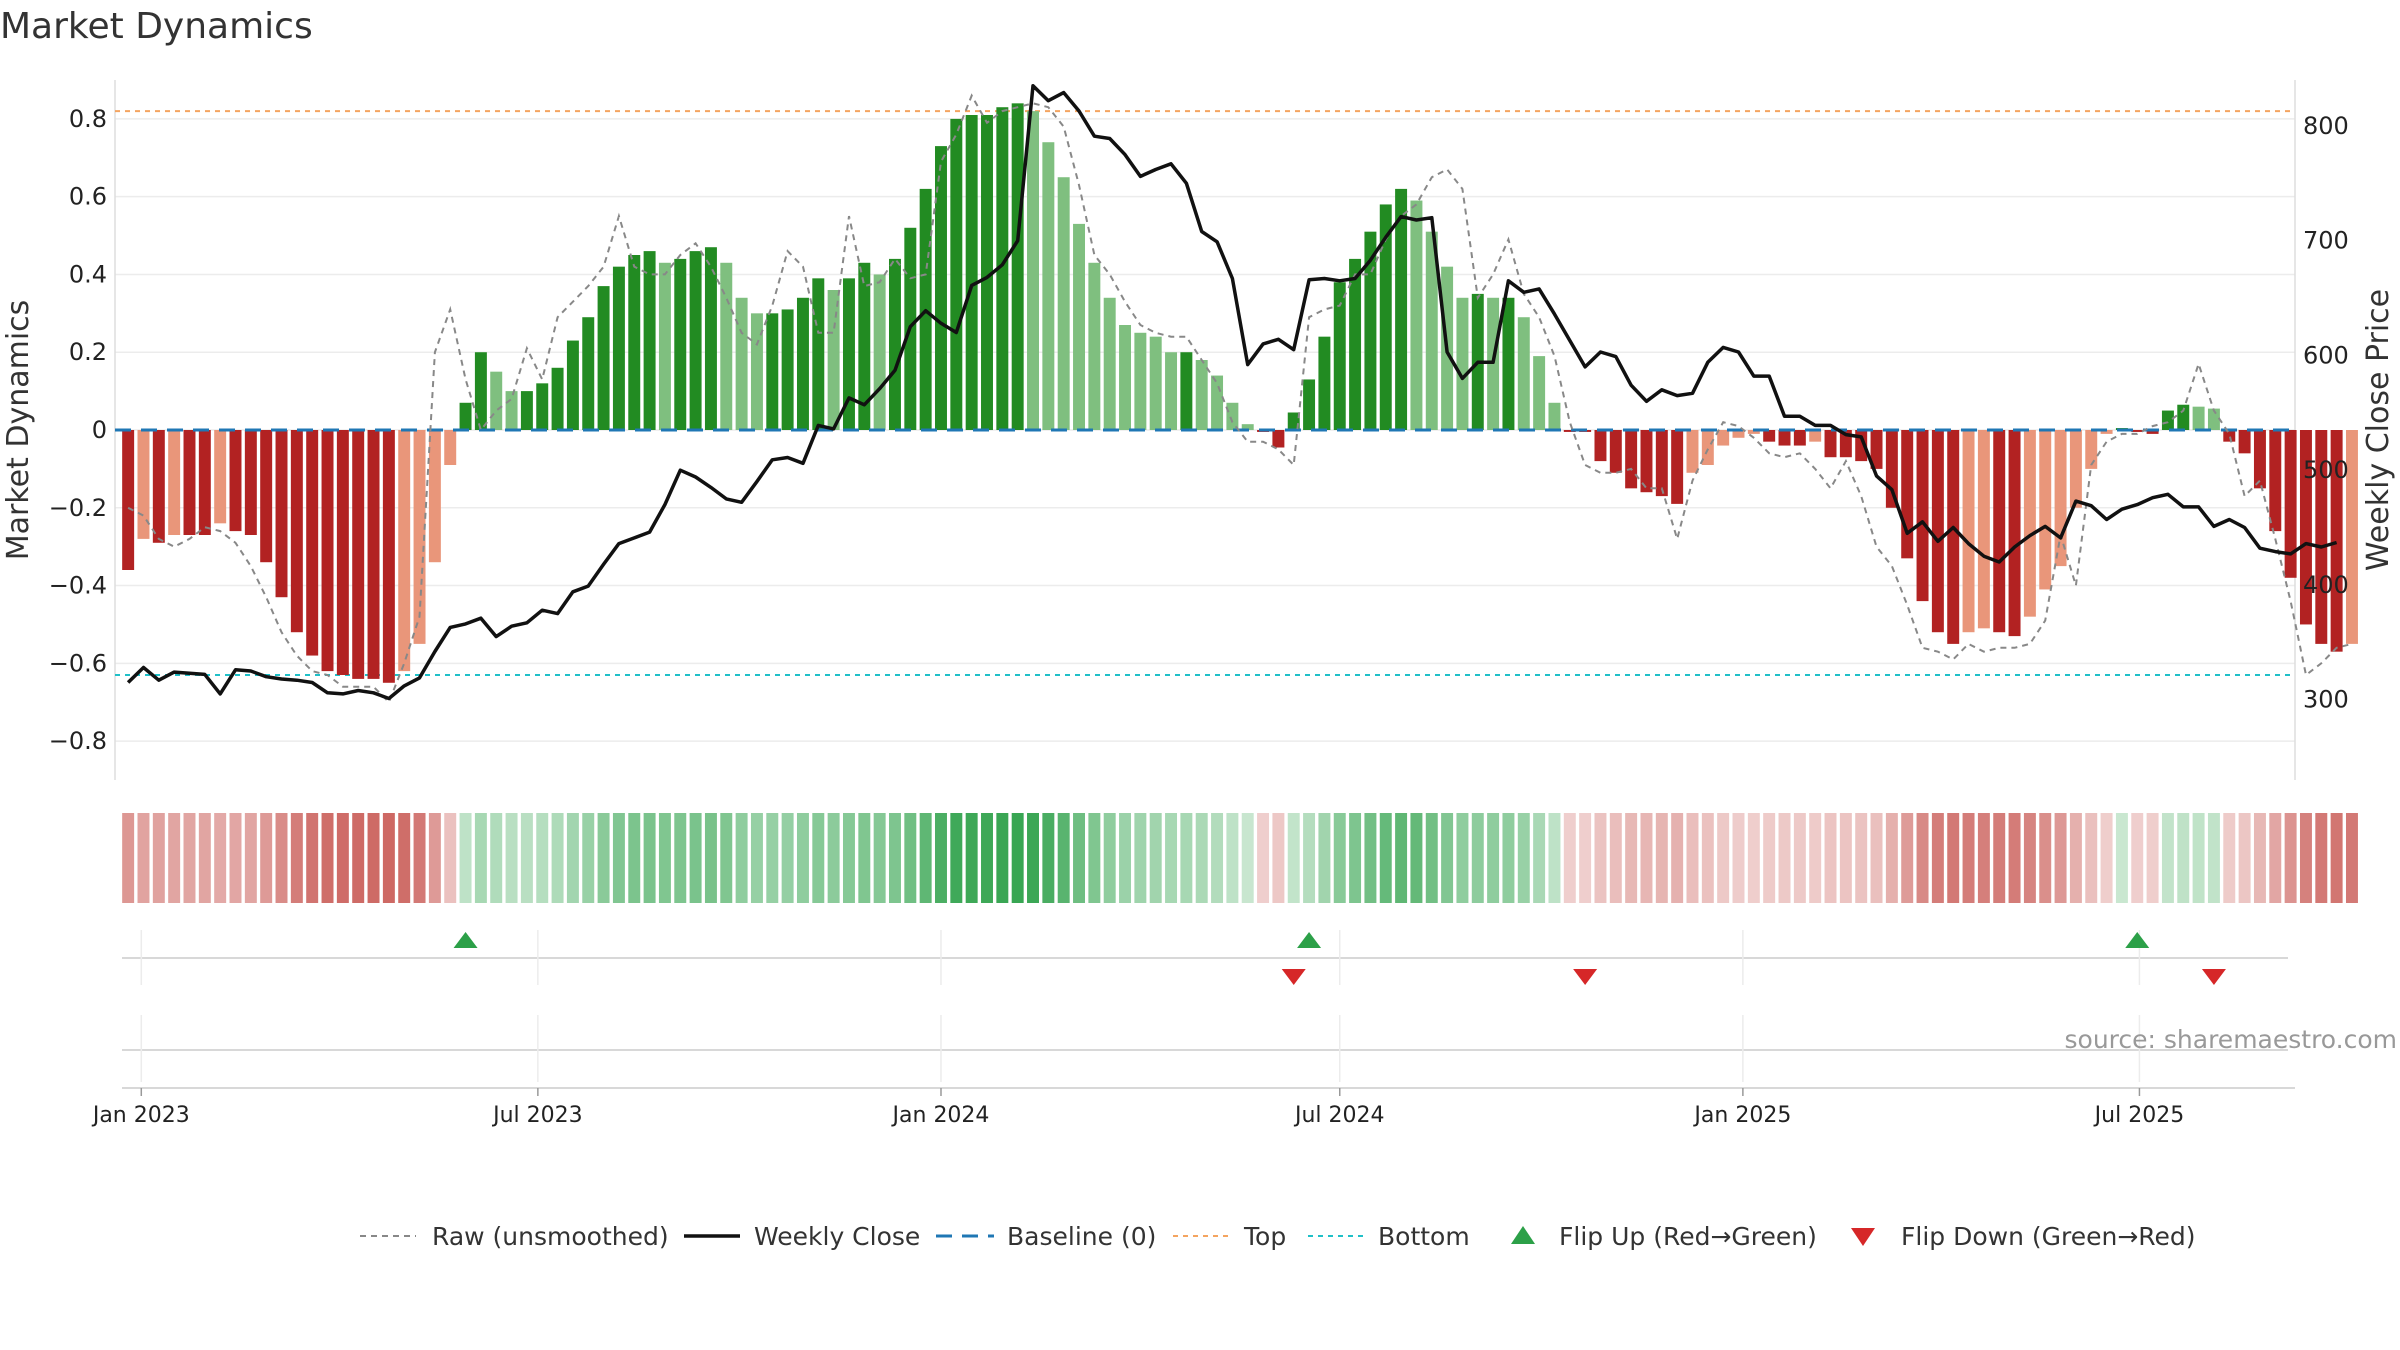 This screenshot has height=1350, width=2400. Describe the element at coordinates (78, 586) in the screenshot. I see `y-tick-label: −0.4` at that location.